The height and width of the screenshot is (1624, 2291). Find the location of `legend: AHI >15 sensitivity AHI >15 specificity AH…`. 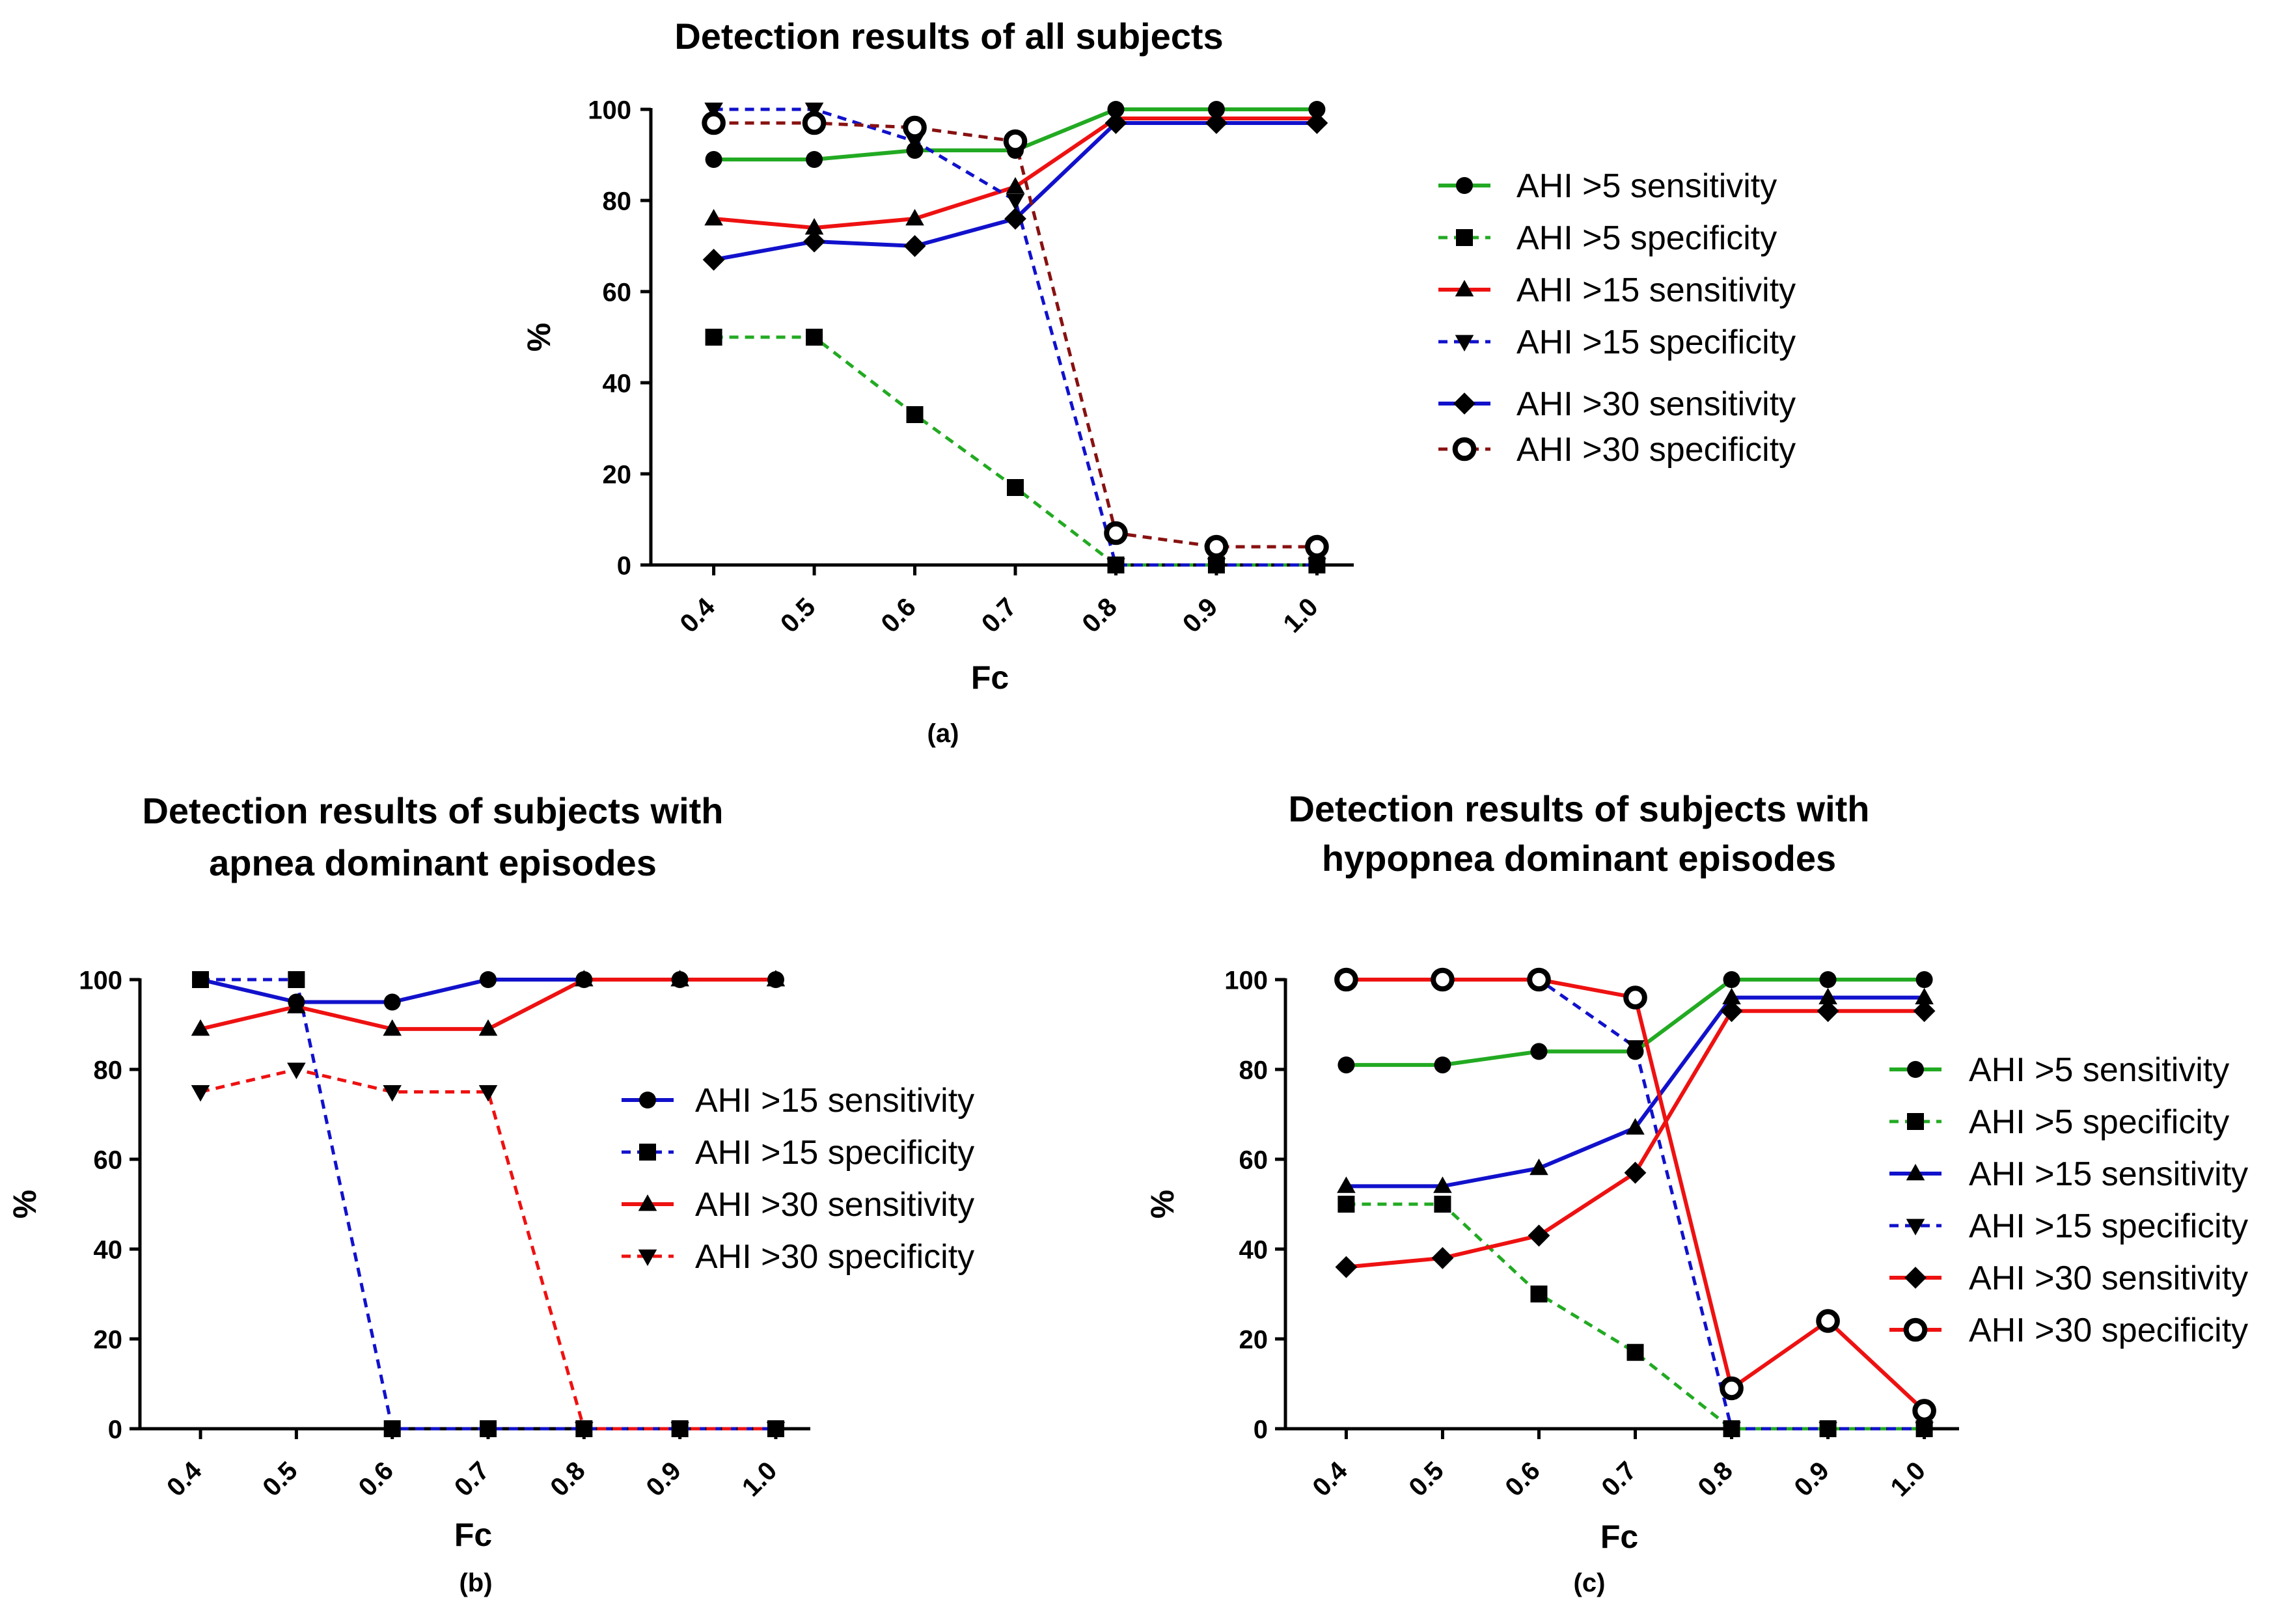

legend: AHI >15 sensitivity AHI >15 specificity AH… is located at coordinates (798, 1179).